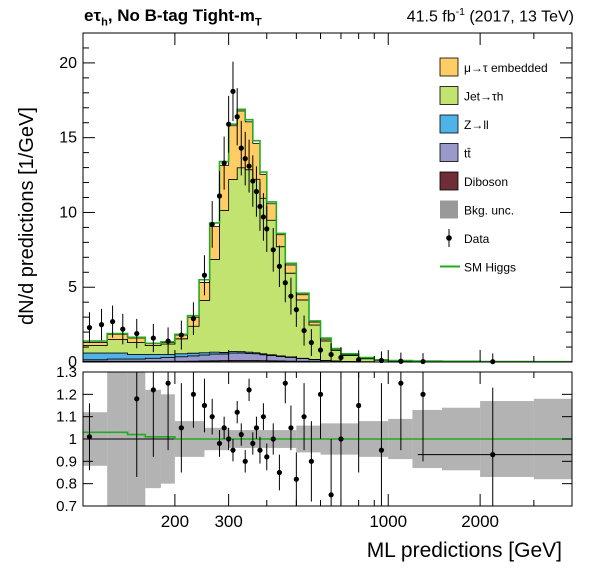  What do you see at coordinates (173, 17) in the screenshot?
I see `plot-title: eτh, No B-tag Tight-mT` at bounding box center [173, 17].